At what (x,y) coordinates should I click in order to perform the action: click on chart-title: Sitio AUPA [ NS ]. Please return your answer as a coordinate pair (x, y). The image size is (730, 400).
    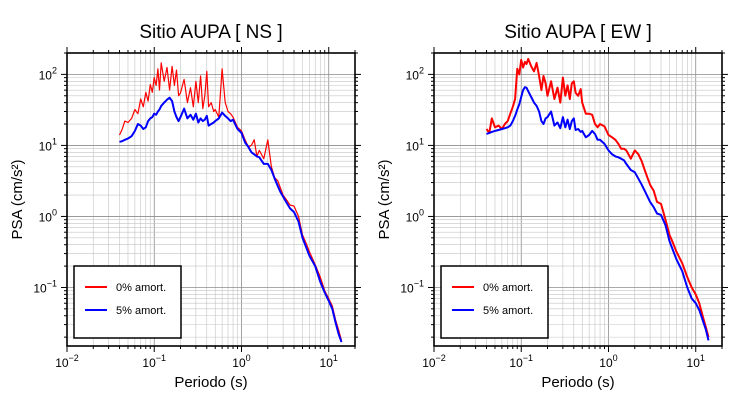
    Looking at the image, I should click on (210, 32).